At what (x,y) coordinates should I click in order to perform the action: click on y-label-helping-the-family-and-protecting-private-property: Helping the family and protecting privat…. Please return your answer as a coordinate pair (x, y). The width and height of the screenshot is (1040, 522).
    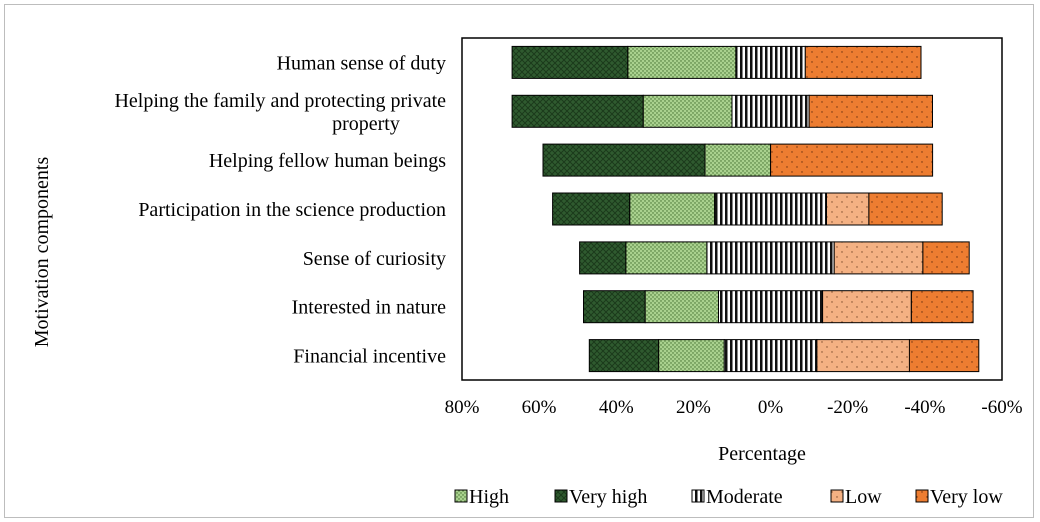
    Looking at the image, I should click on (280, 112).